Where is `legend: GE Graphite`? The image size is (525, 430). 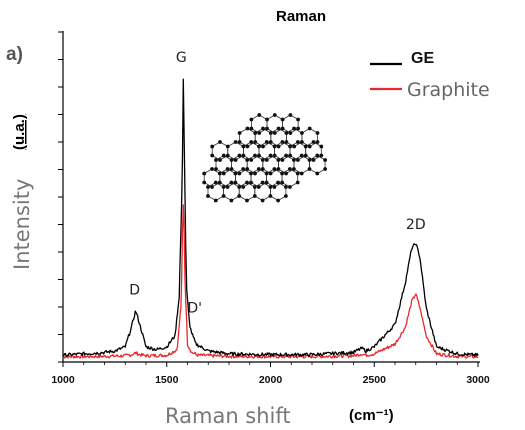 legend: GE Graphite is located at coordinates (430, 75).